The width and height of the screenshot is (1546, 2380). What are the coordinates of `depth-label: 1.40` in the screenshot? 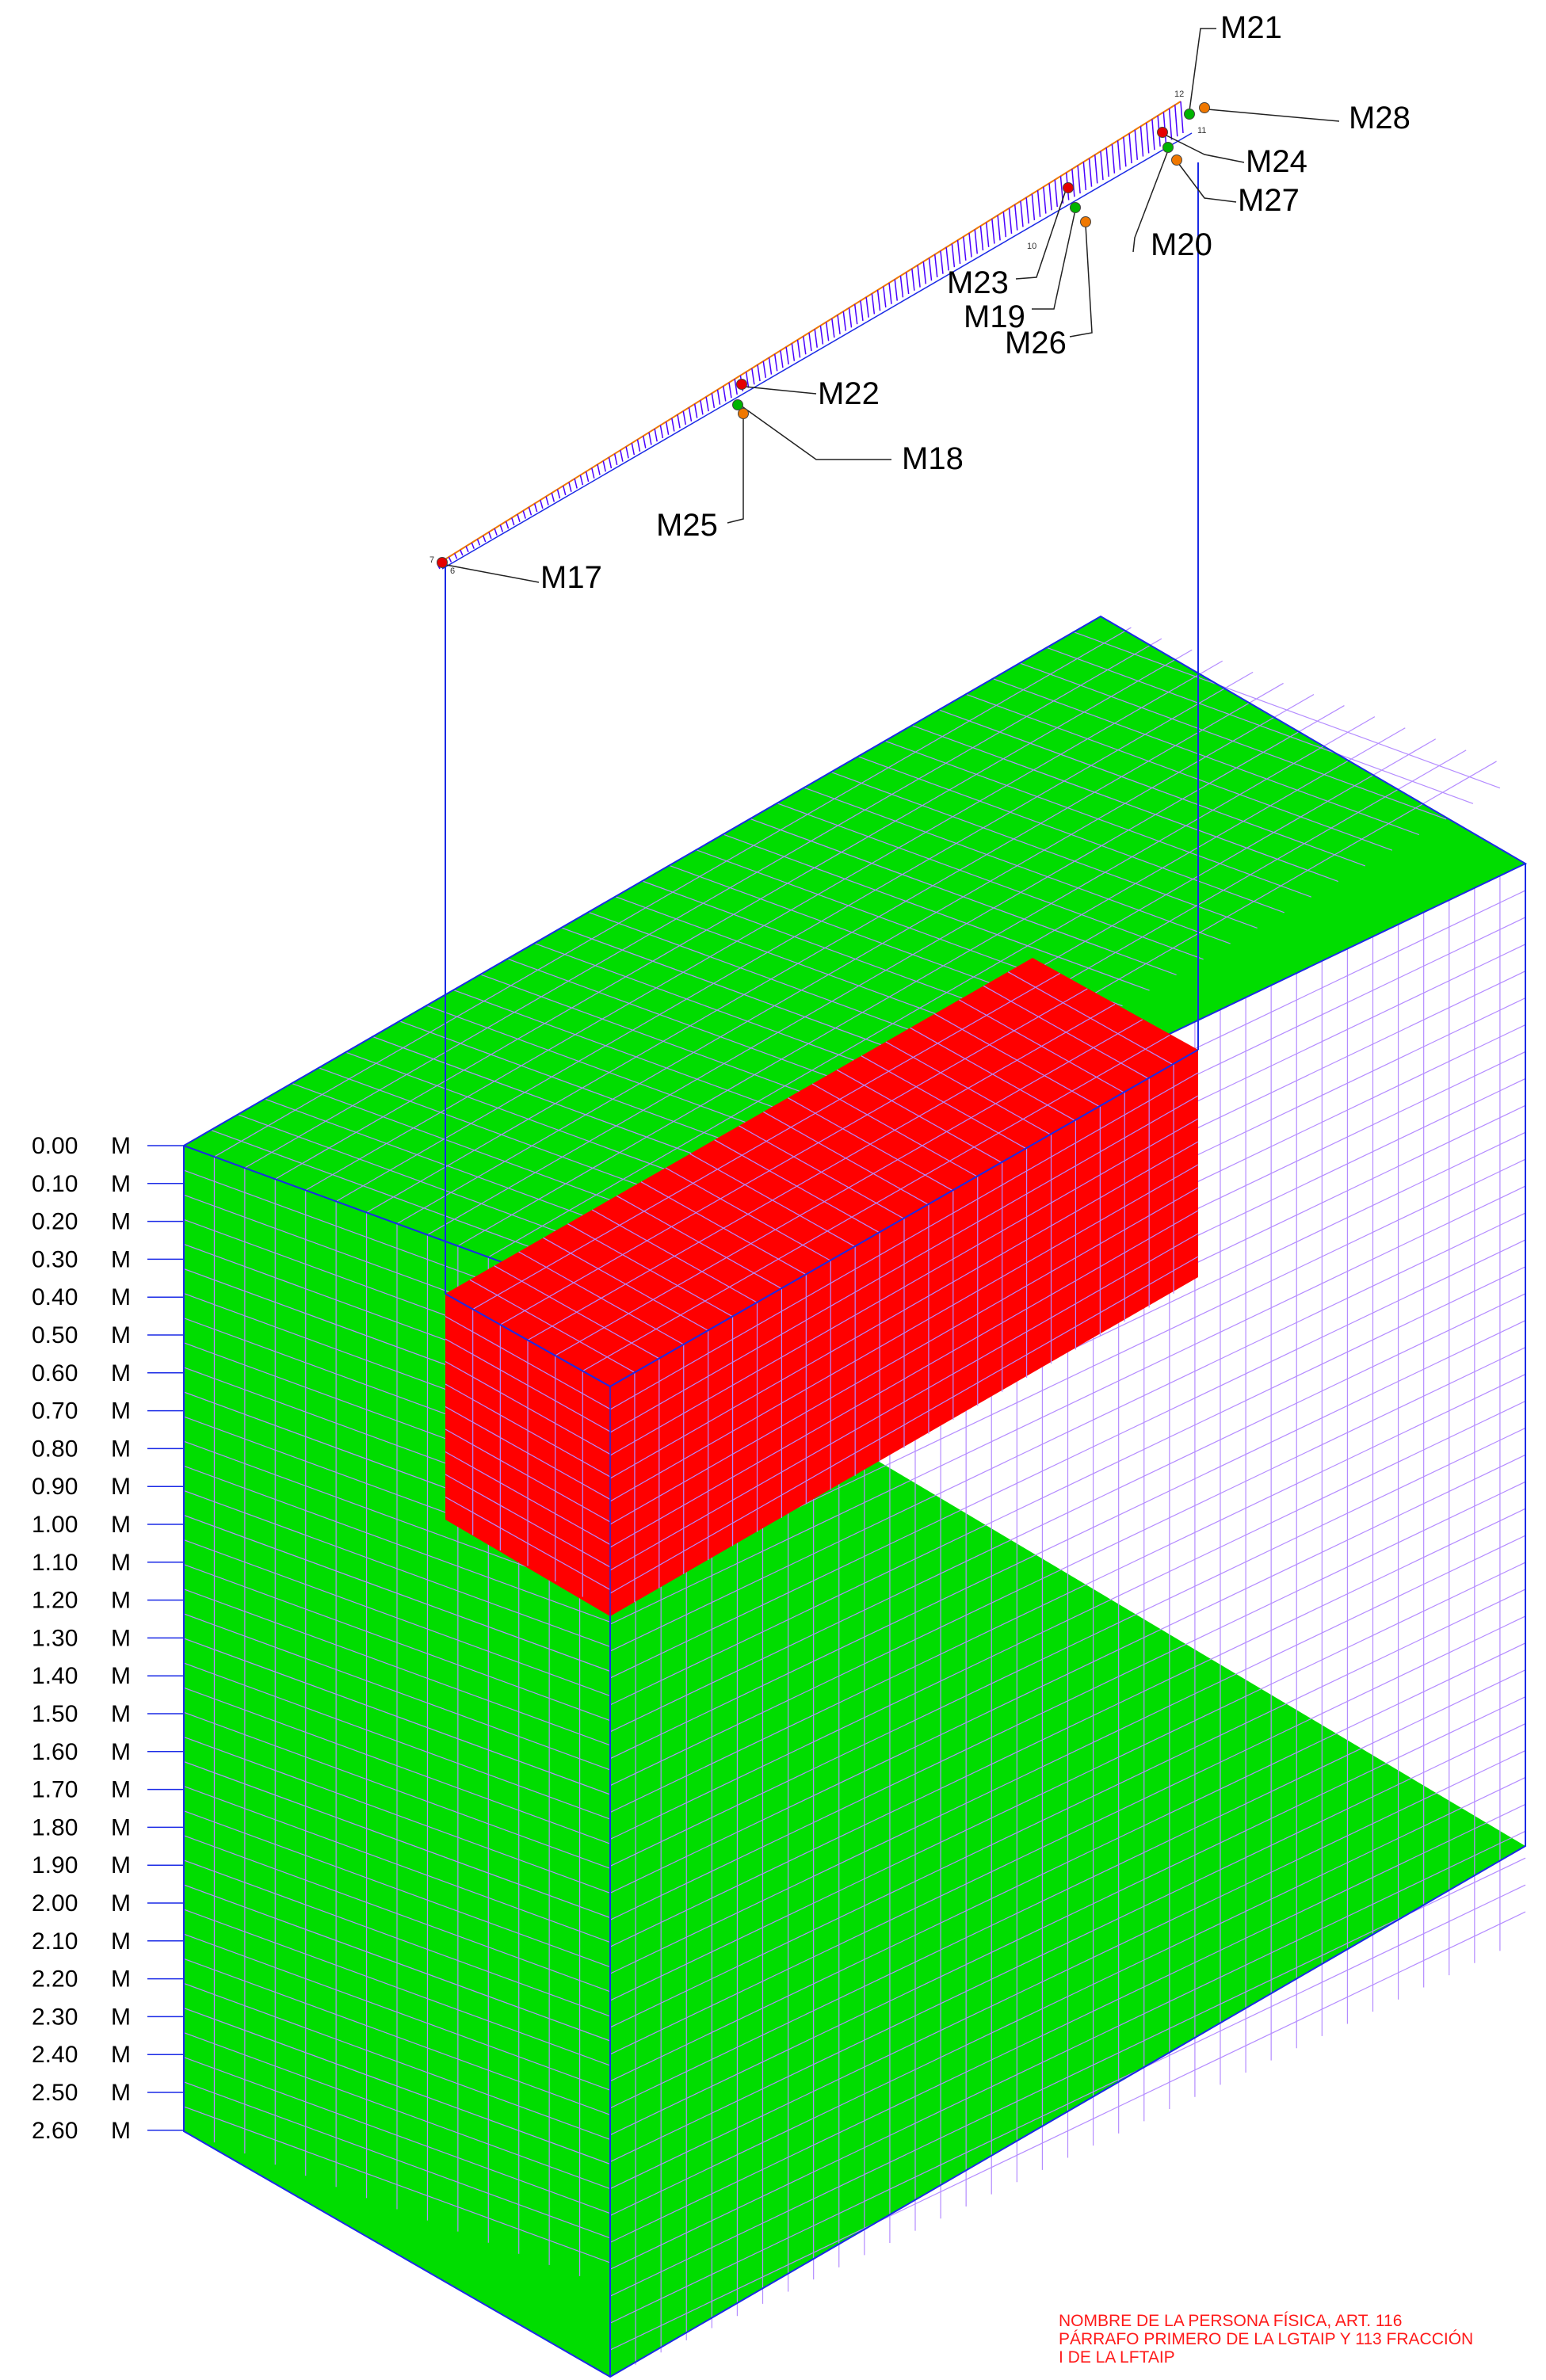 It's located at (55, 1676).